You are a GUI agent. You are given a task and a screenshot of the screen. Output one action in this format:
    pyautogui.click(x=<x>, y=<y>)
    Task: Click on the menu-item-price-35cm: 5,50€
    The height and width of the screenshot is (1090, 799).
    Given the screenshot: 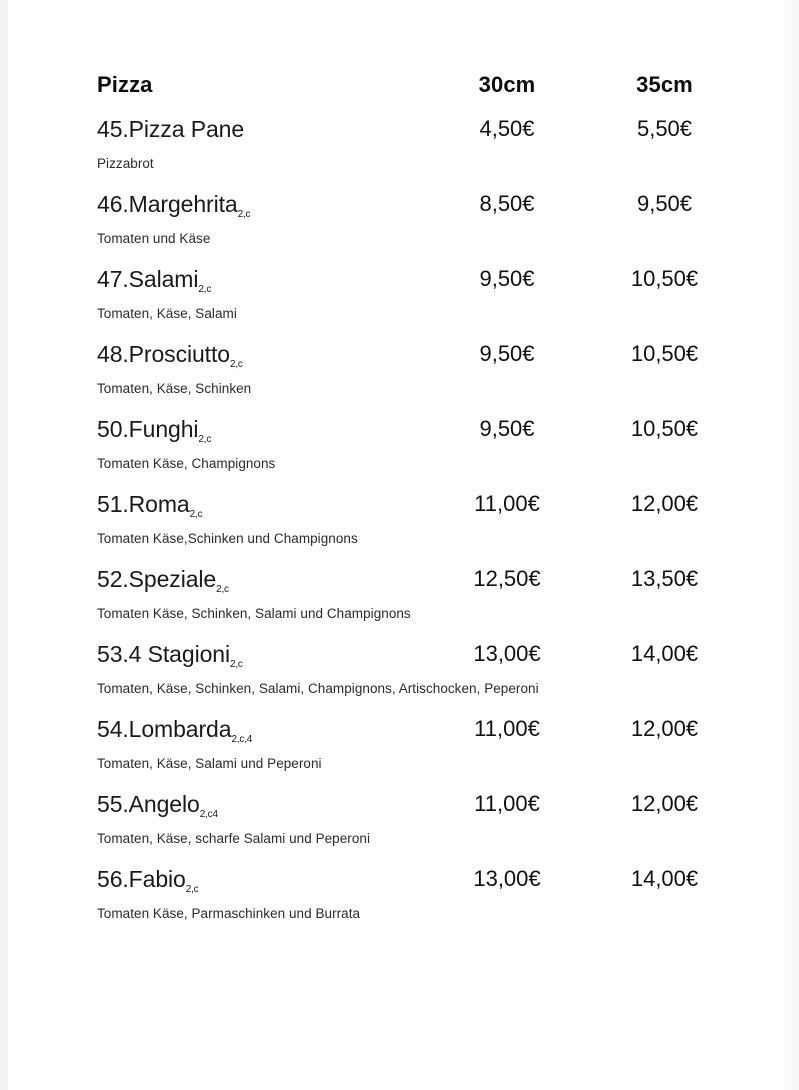 What is the action you would take?
    pyautogui.click(x=664, y=128)
    